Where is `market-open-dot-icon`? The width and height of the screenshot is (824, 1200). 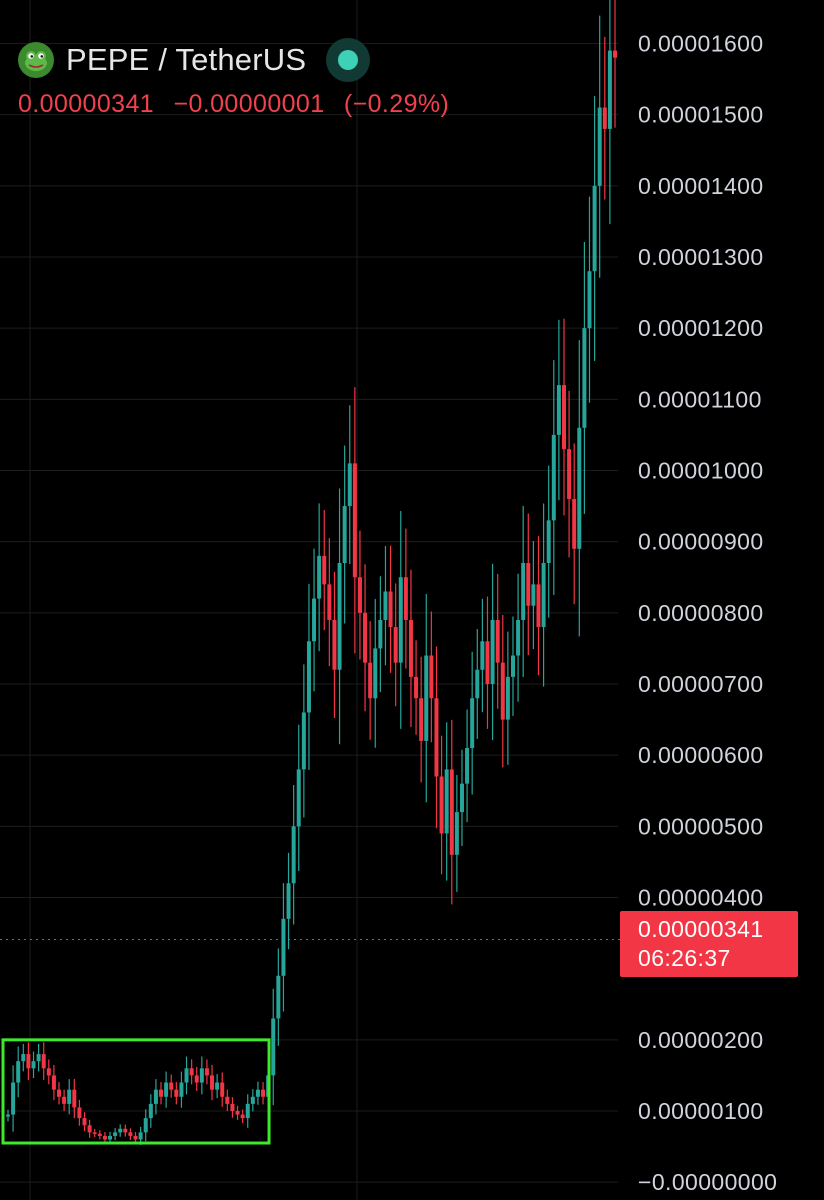 market-open-dot-icon is located at coordinates (348, 60).